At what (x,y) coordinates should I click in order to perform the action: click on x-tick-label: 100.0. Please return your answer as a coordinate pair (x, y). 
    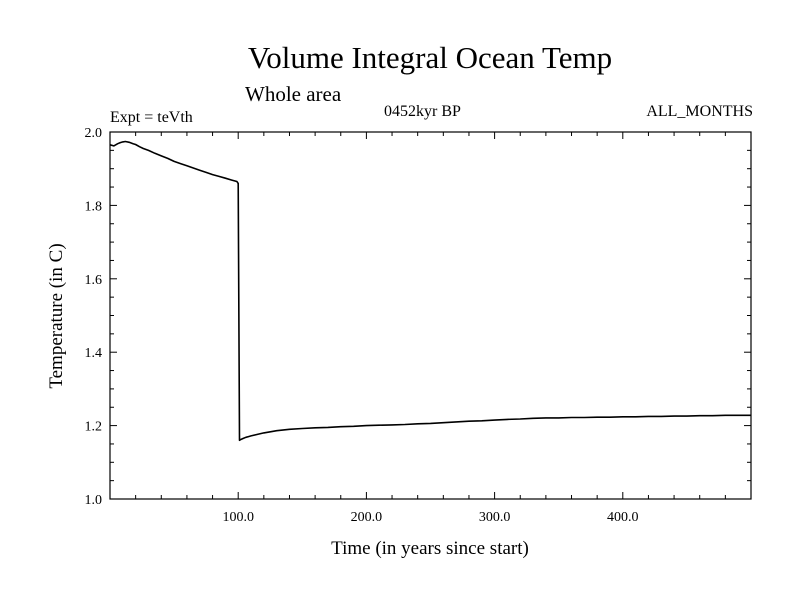
    Looking at the image, I should click on (238, 517).